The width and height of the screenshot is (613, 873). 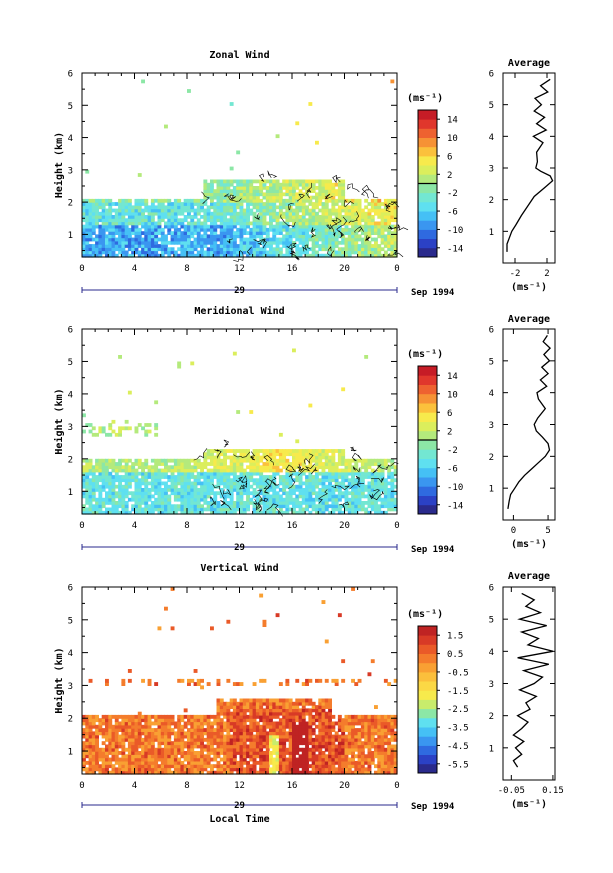 I want to click on average-y-tick-label: 2, so click(x=491, y=201).